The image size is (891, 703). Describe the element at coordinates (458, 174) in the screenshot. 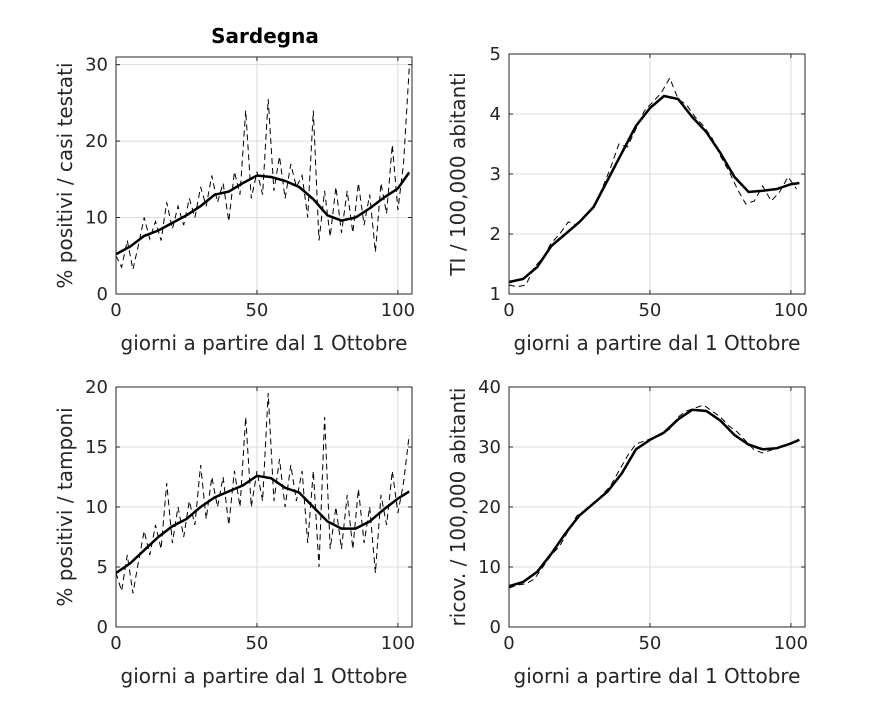

I see `y-axis-label: TI / 100,000 abitanti` at that location.